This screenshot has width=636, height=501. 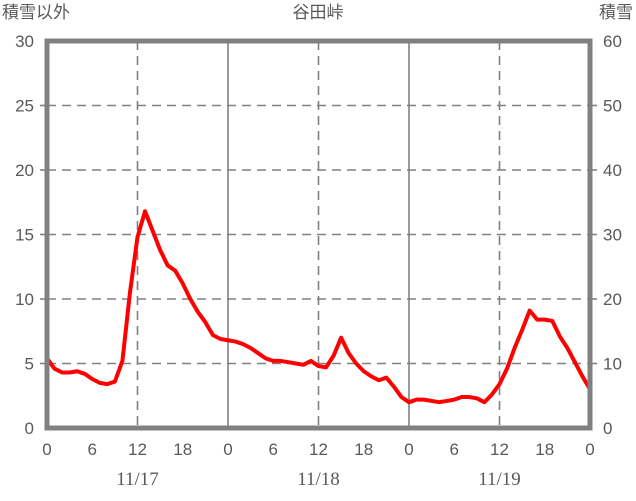 What do you see at coordinates (24, 299) in the screenshot?
I see `left-axis-tick-label: 10` at bounding box center [24, 299].